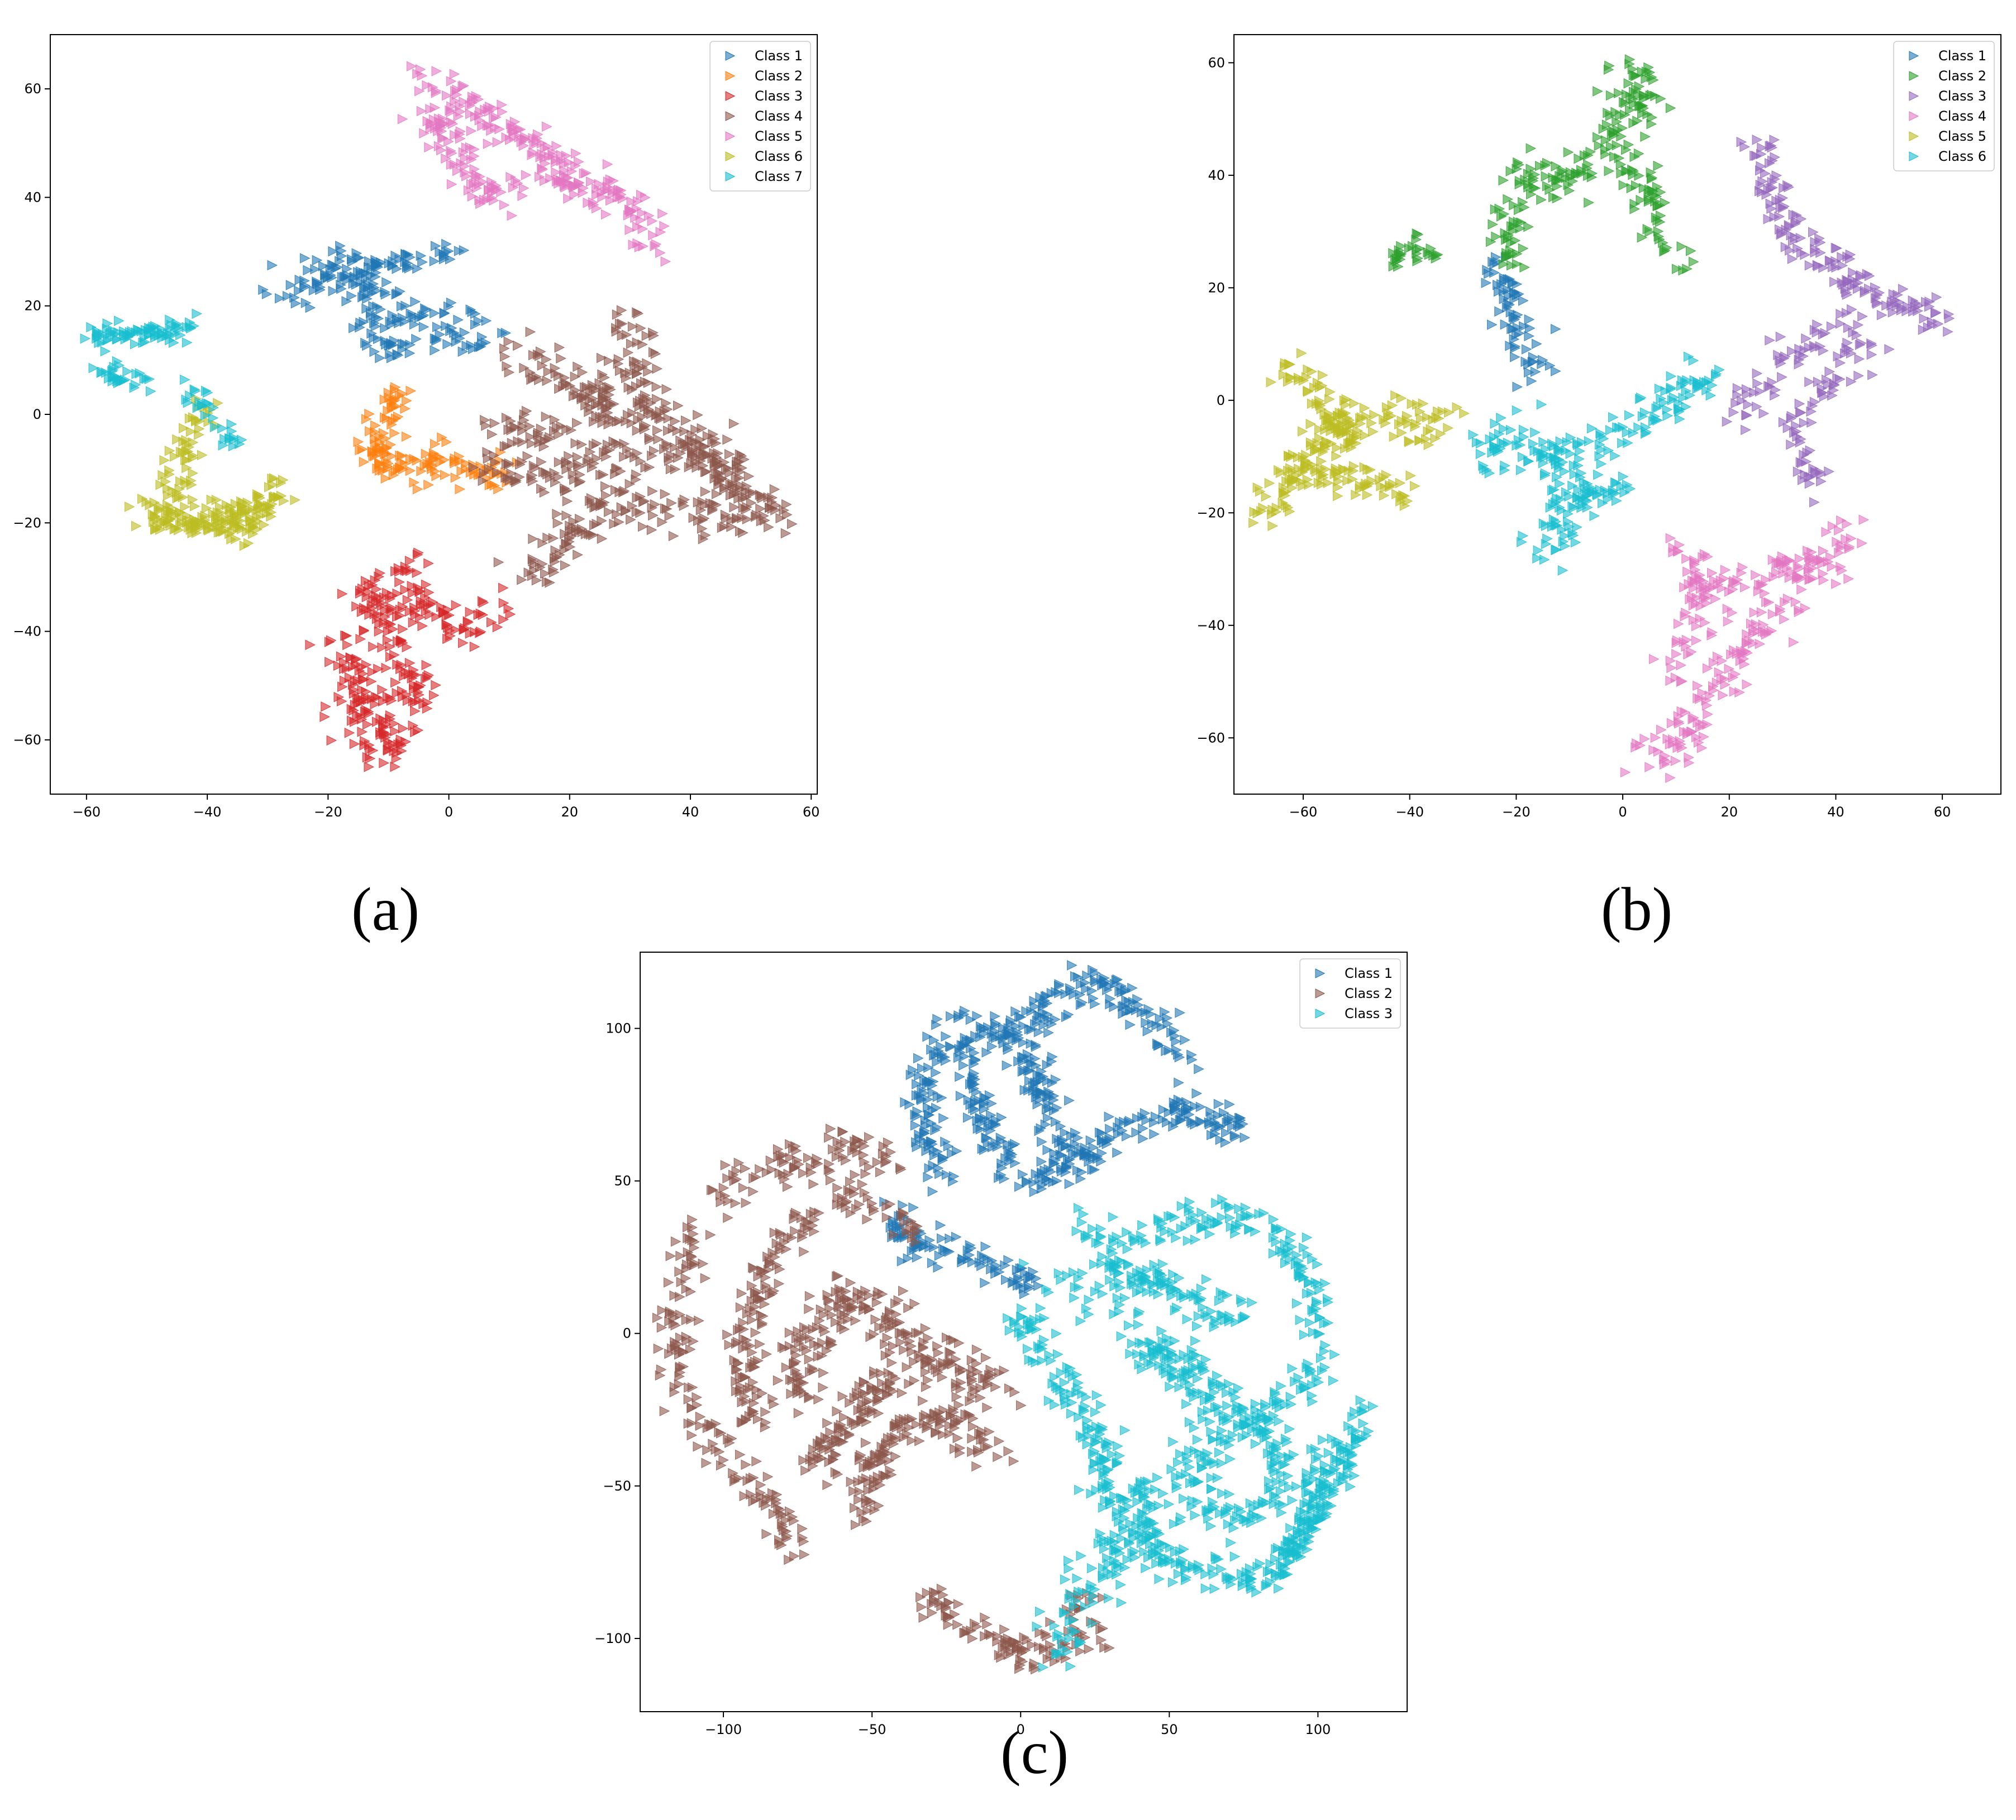 The height and width of the screenshot is (1820, 2016). What do you see at coordinates (779, 76) in the screenshot?
I see `legend-label: Class 2` at bounding box center [779, 76].